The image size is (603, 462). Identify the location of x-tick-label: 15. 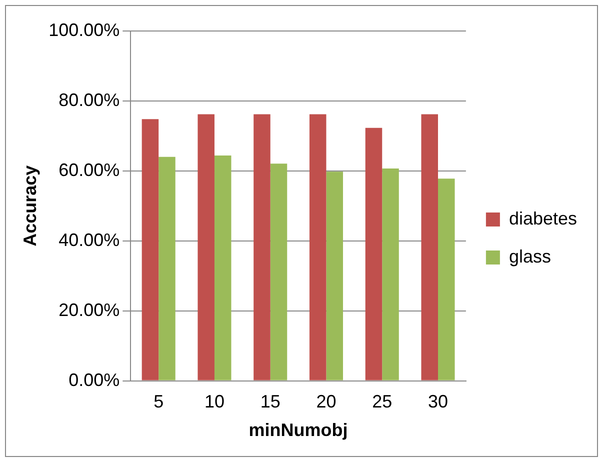
(270, 402).